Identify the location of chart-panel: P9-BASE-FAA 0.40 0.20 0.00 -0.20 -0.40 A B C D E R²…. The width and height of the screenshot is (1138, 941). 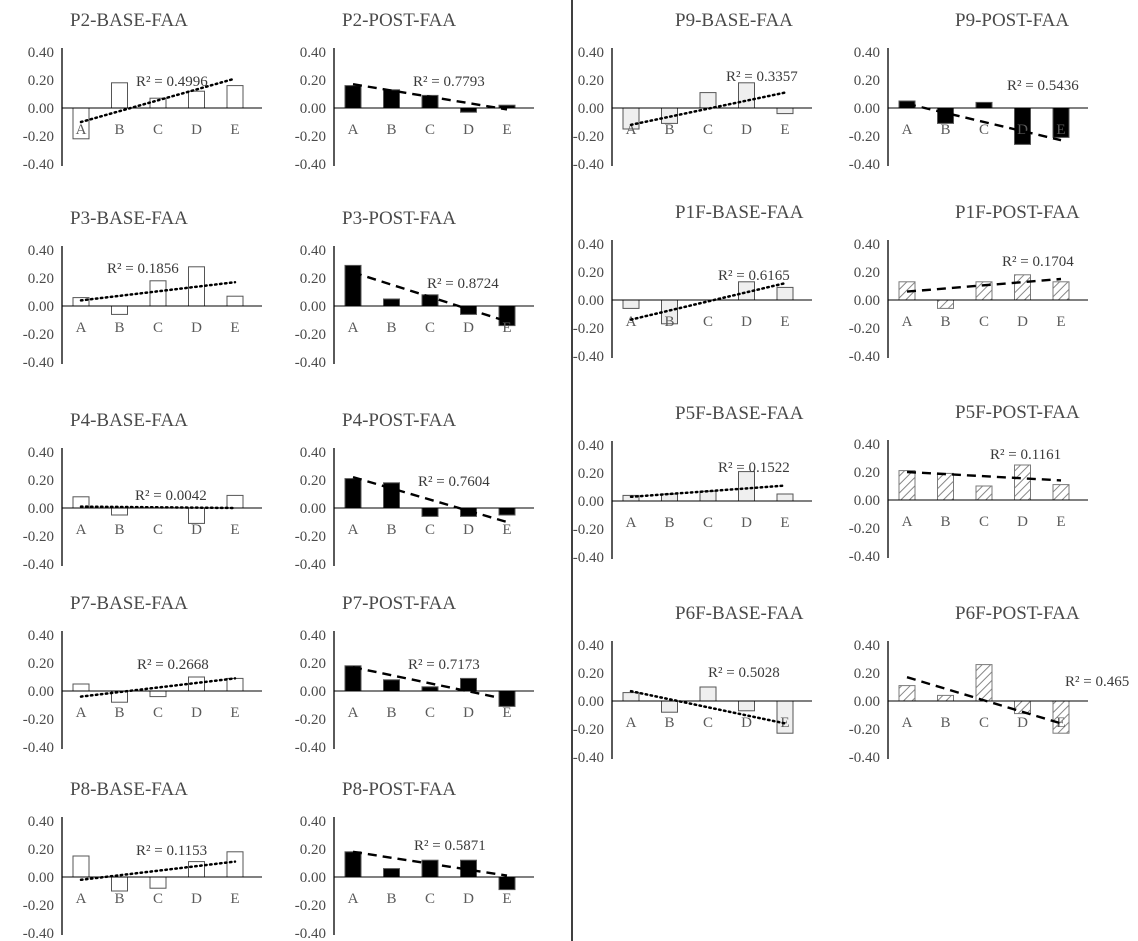
(692, 91).